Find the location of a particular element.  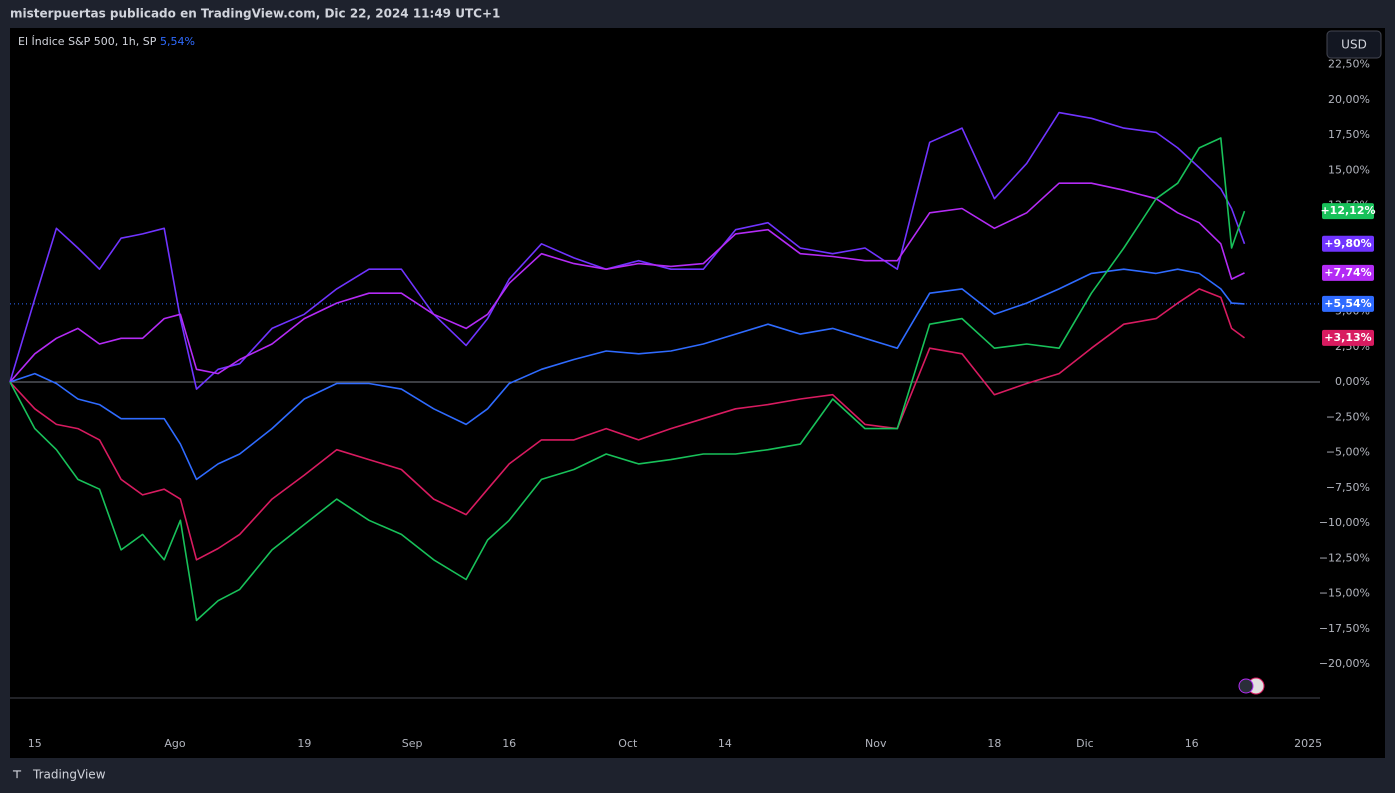

x-tick-label: Sep is located at coordinates (412, 743).